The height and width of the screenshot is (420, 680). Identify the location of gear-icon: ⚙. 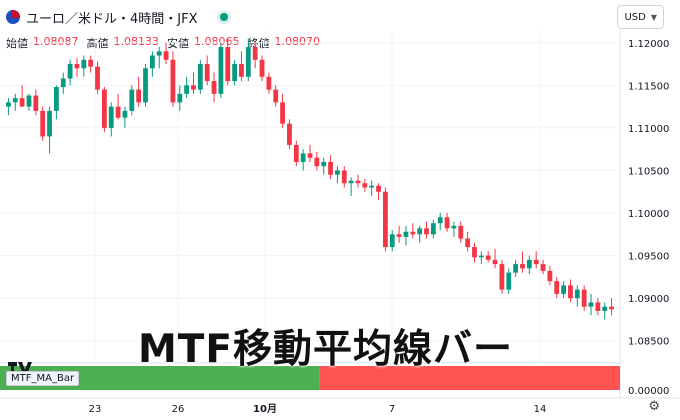
(654, 406).